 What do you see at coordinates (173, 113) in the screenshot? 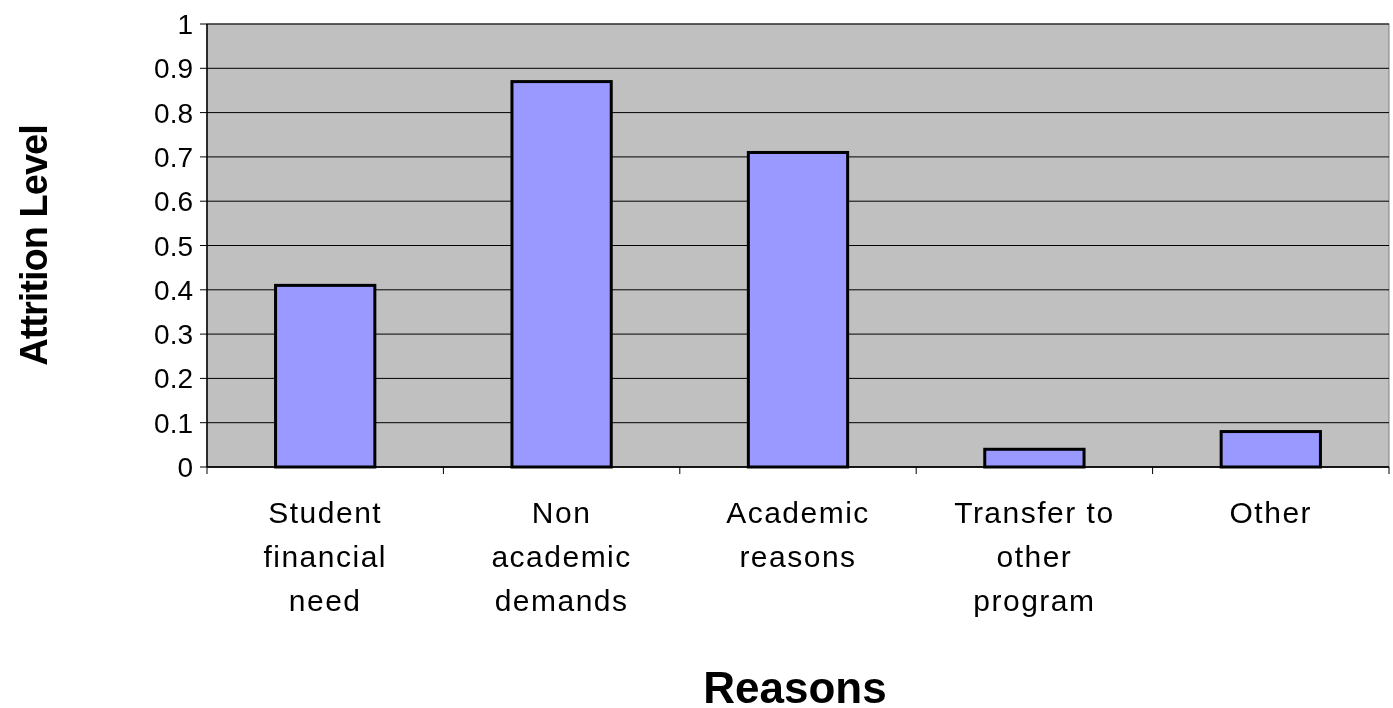
I see `y-tick-label: 0.8` at bounding box center [173, 113].